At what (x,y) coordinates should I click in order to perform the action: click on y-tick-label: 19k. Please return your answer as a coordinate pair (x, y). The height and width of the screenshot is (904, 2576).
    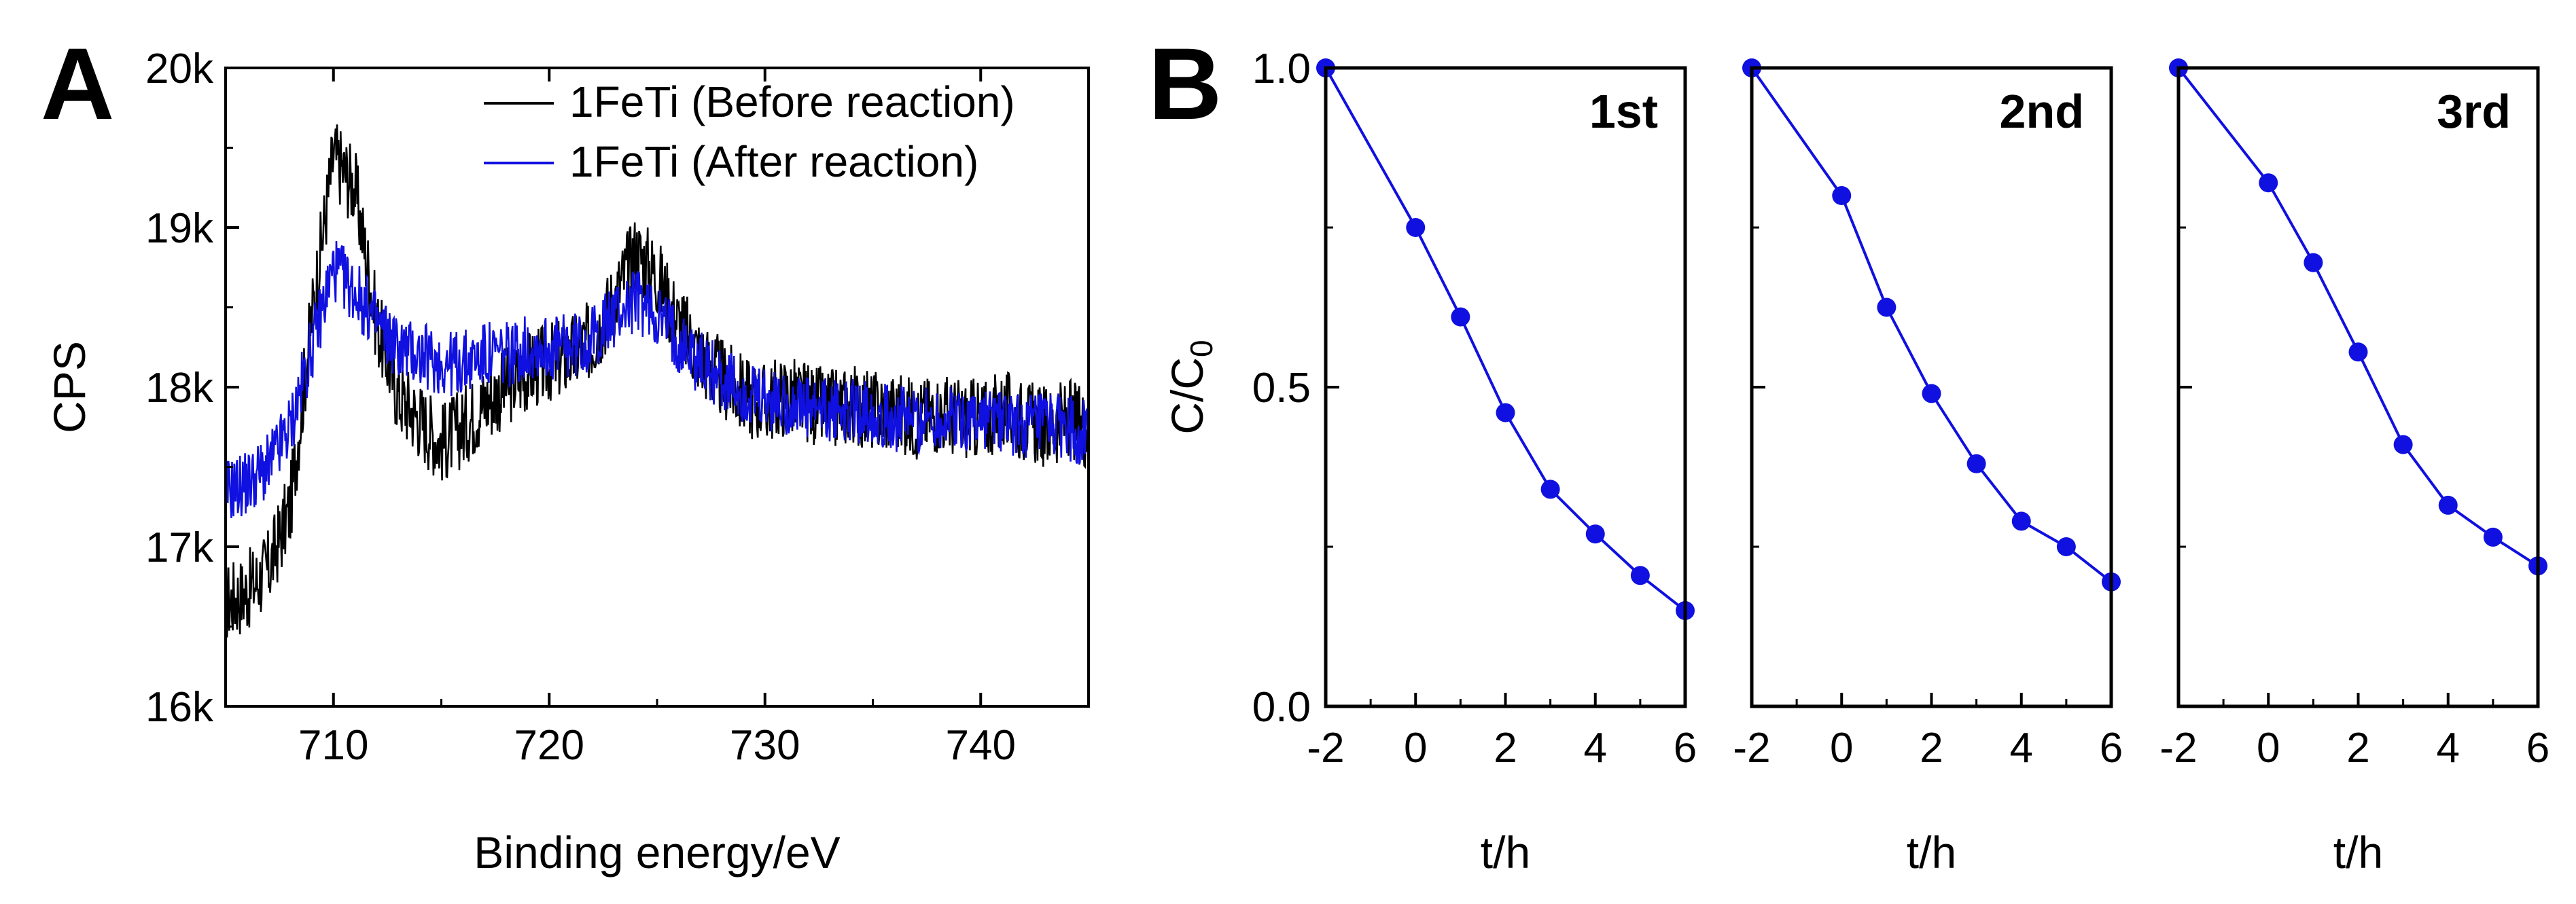
    Looking at the image, I should click on (179, 228).